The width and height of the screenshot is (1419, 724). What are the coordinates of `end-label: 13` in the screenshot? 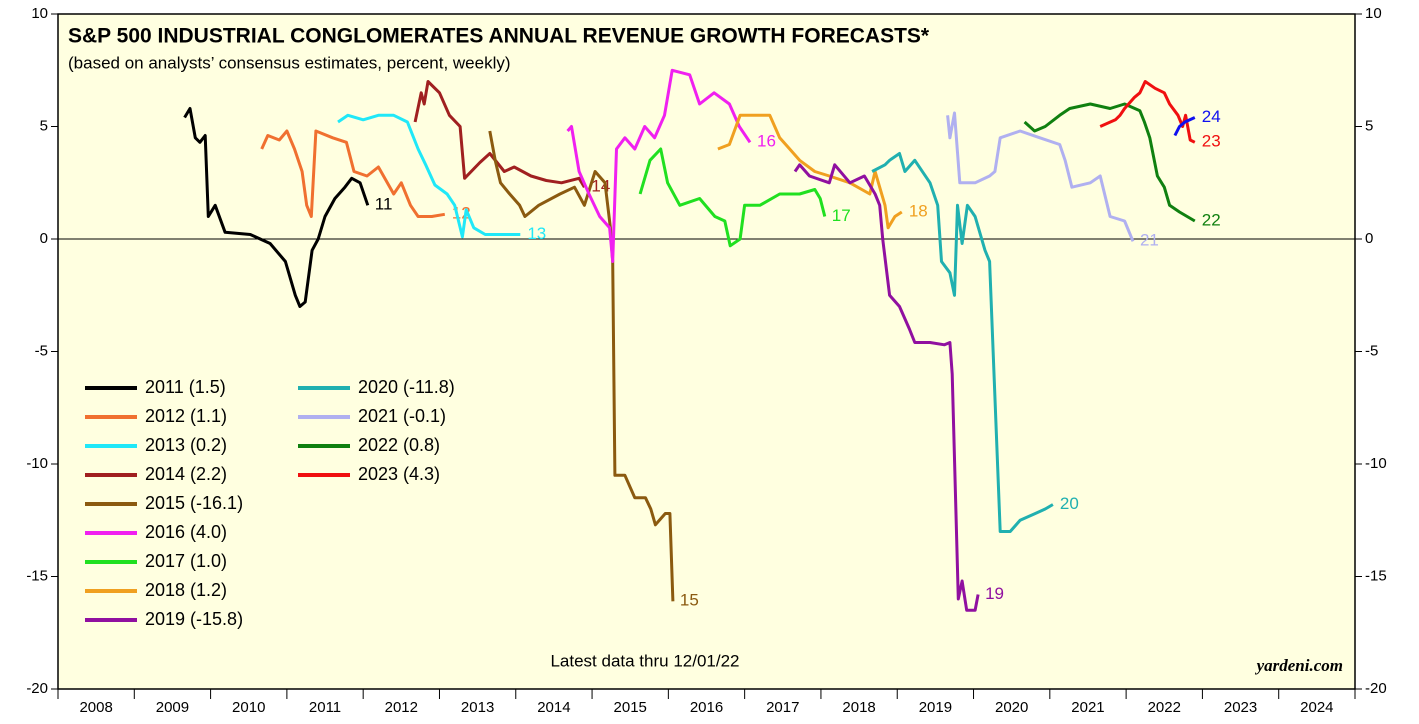 It's located at (536, 233).